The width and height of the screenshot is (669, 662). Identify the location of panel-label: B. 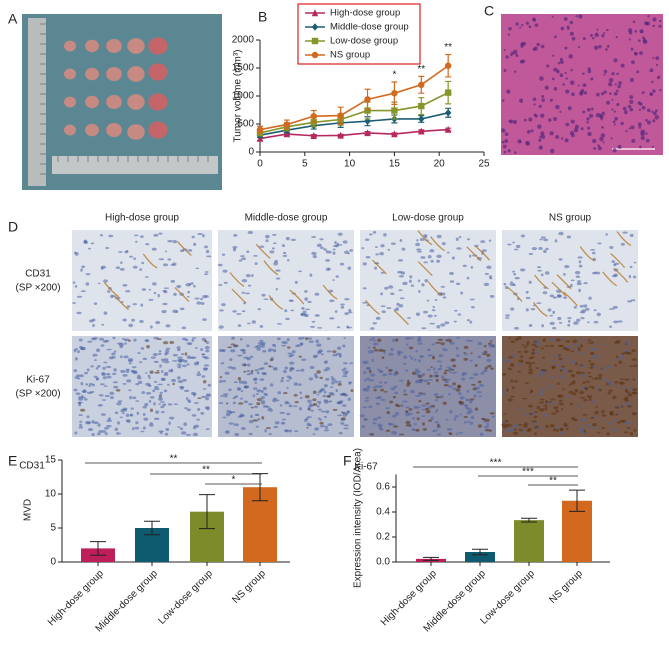
(262, 17).